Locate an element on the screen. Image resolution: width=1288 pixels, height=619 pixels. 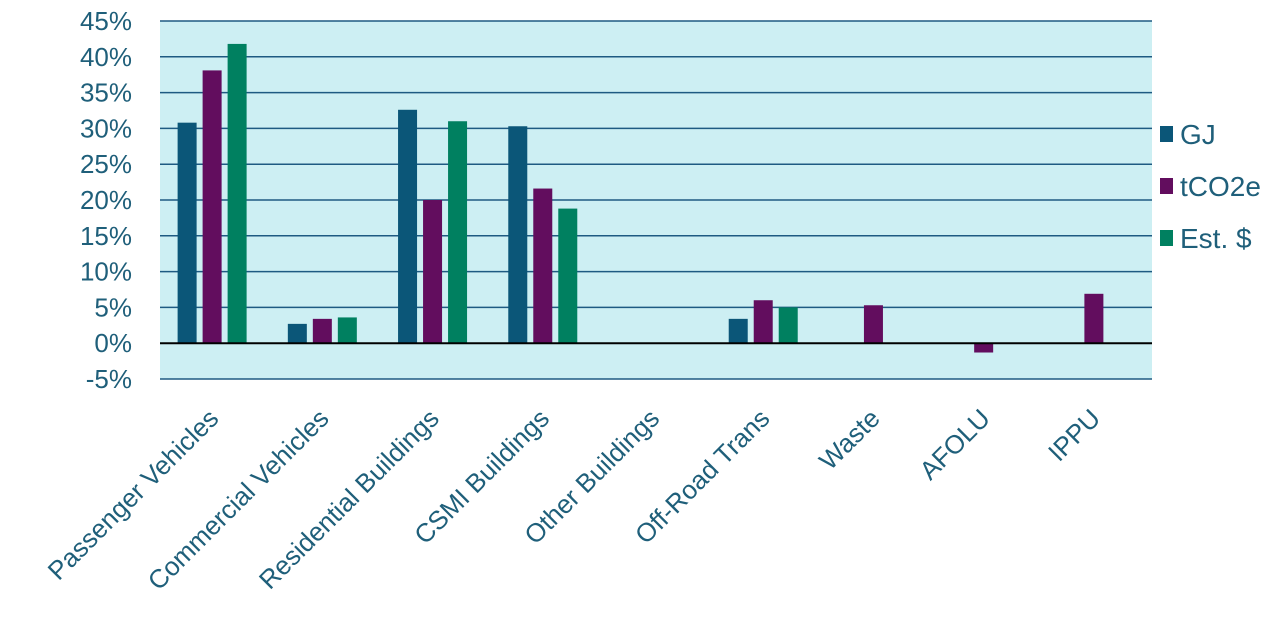
y-tick-label: 30% is located at coordinates (106, 128).